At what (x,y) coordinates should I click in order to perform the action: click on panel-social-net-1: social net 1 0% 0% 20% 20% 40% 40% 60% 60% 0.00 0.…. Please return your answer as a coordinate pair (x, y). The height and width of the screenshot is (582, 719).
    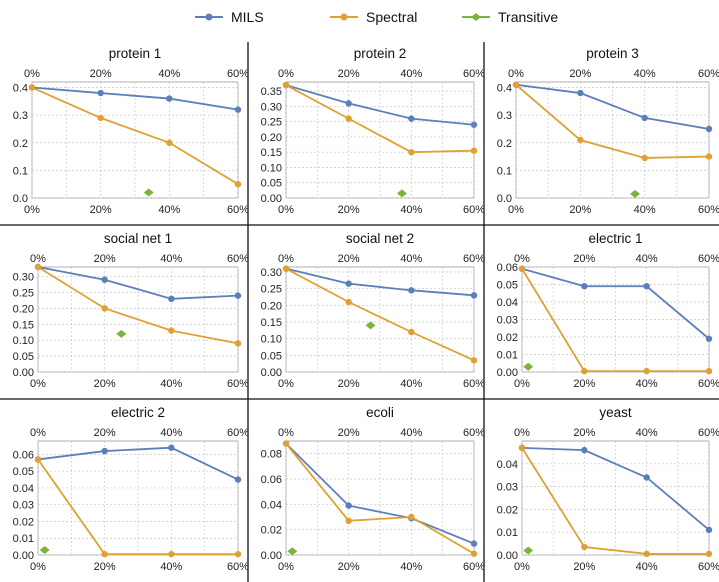
    Looking at the image, I should click on (131, 310).